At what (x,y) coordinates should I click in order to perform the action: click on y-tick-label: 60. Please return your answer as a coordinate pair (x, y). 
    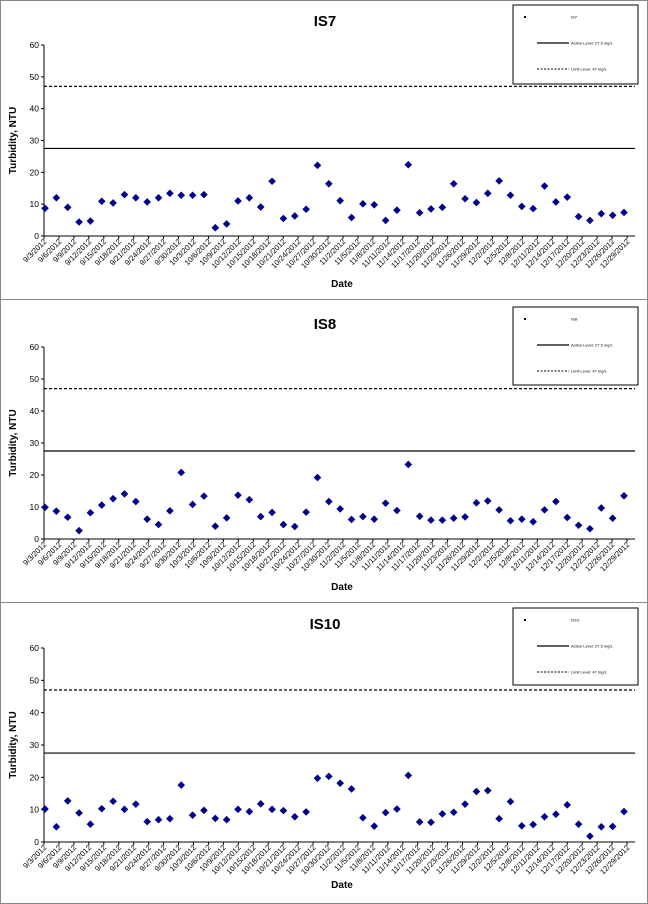
    Looking at the image, I should click on (35, 45).